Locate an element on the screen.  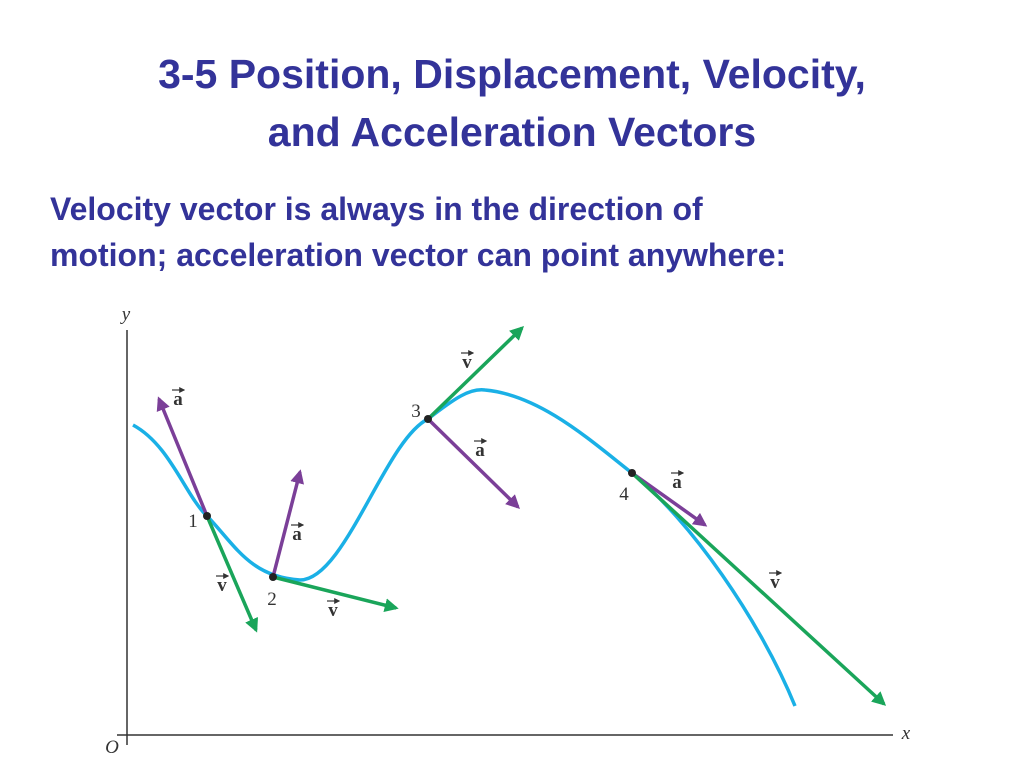
point-label: 2 is located at coordinates (272, 599).